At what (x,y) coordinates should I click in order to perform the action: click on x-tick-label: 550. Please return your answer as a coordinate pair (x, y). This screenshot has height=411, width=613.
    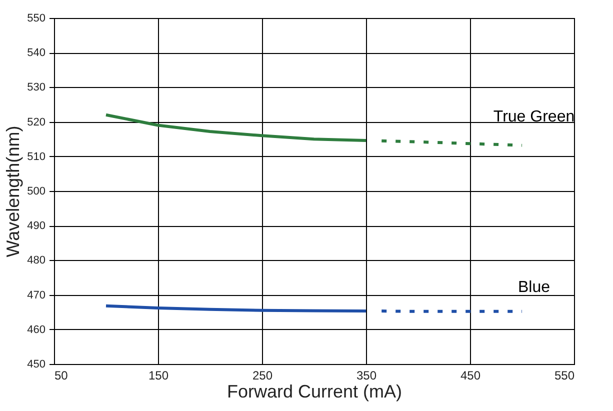
    Looking at the image, I should click on (564, 375).